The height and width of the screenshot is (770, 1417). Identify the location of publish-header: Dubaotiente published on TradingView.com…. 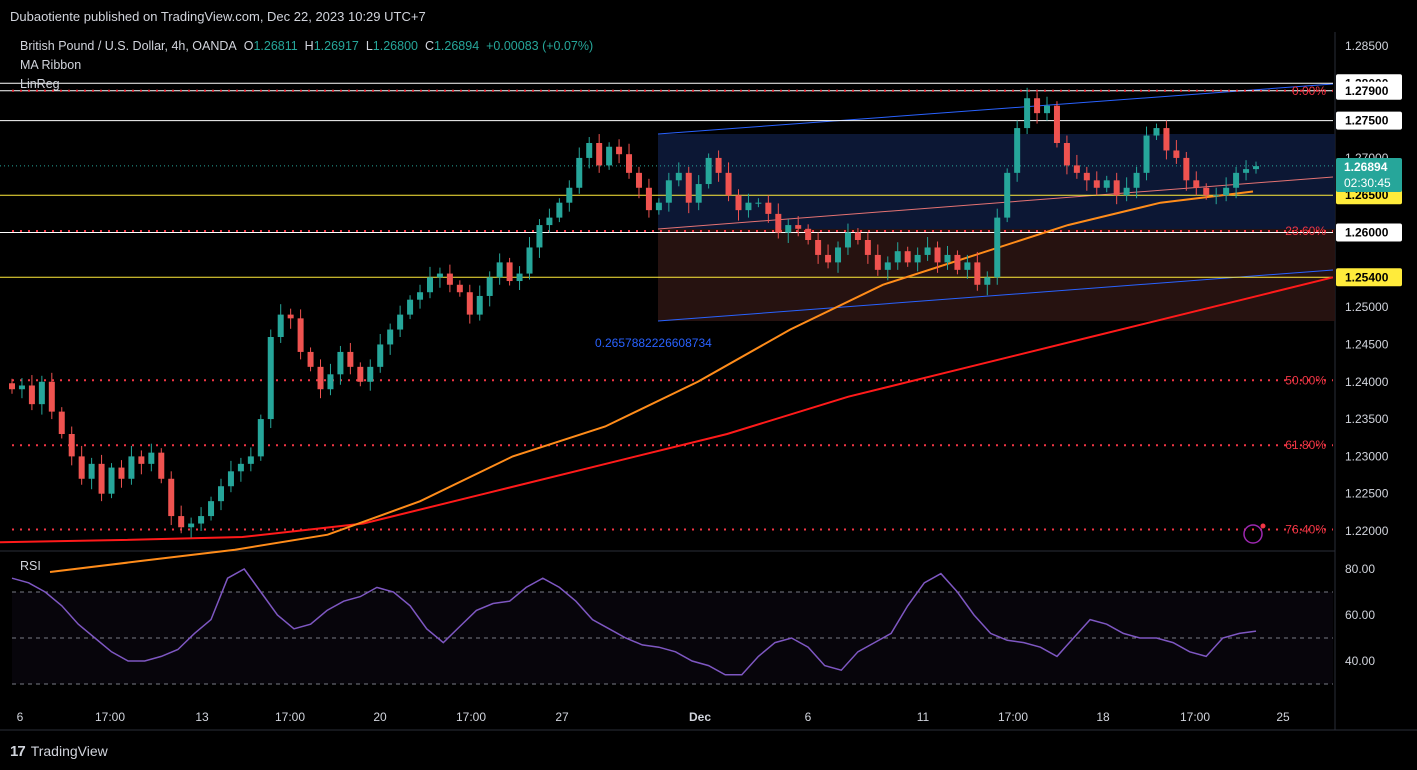
(708, 16).